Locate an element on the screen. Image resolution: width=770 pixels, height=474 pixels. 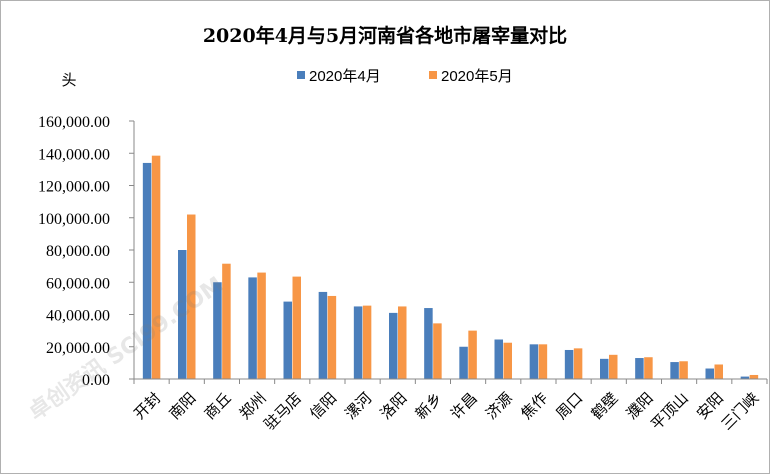
legend-label: 2020年4月 is located at coordinates (345, 76).